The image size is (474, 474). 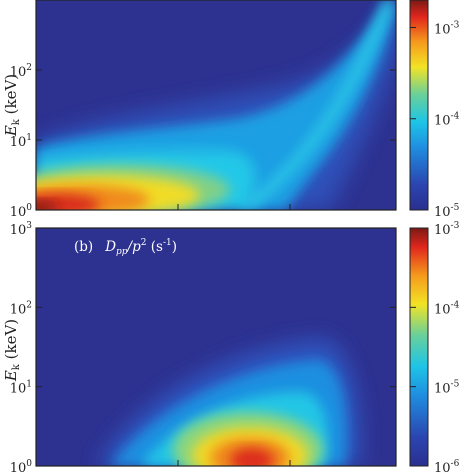 I want to click on panel-b-title: (b) Dpp/p2 (s-1), so click(x=125, y=247).